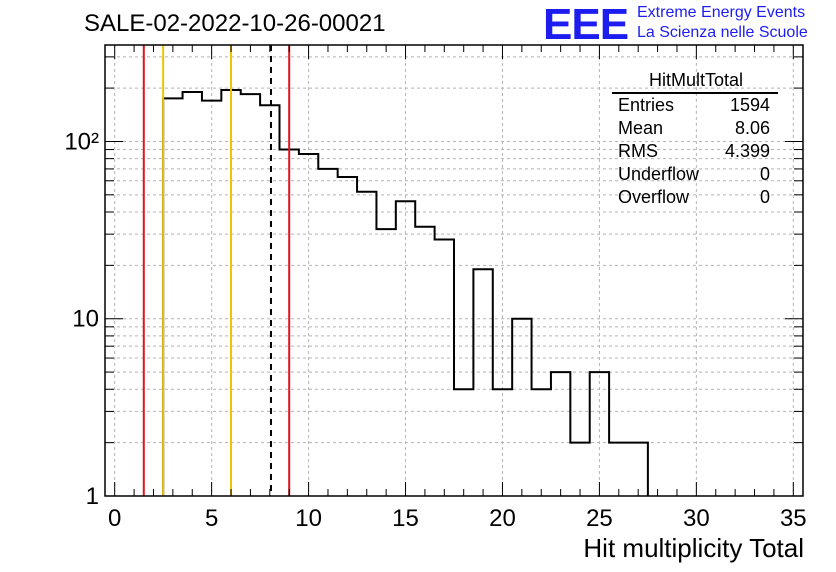 This screenshot has height=572, width=836. What do you see at coordinates (693, 151) in the screenshot?
I see `stats-row-rms: RMS 4.399` at bounding box center [693, 151].